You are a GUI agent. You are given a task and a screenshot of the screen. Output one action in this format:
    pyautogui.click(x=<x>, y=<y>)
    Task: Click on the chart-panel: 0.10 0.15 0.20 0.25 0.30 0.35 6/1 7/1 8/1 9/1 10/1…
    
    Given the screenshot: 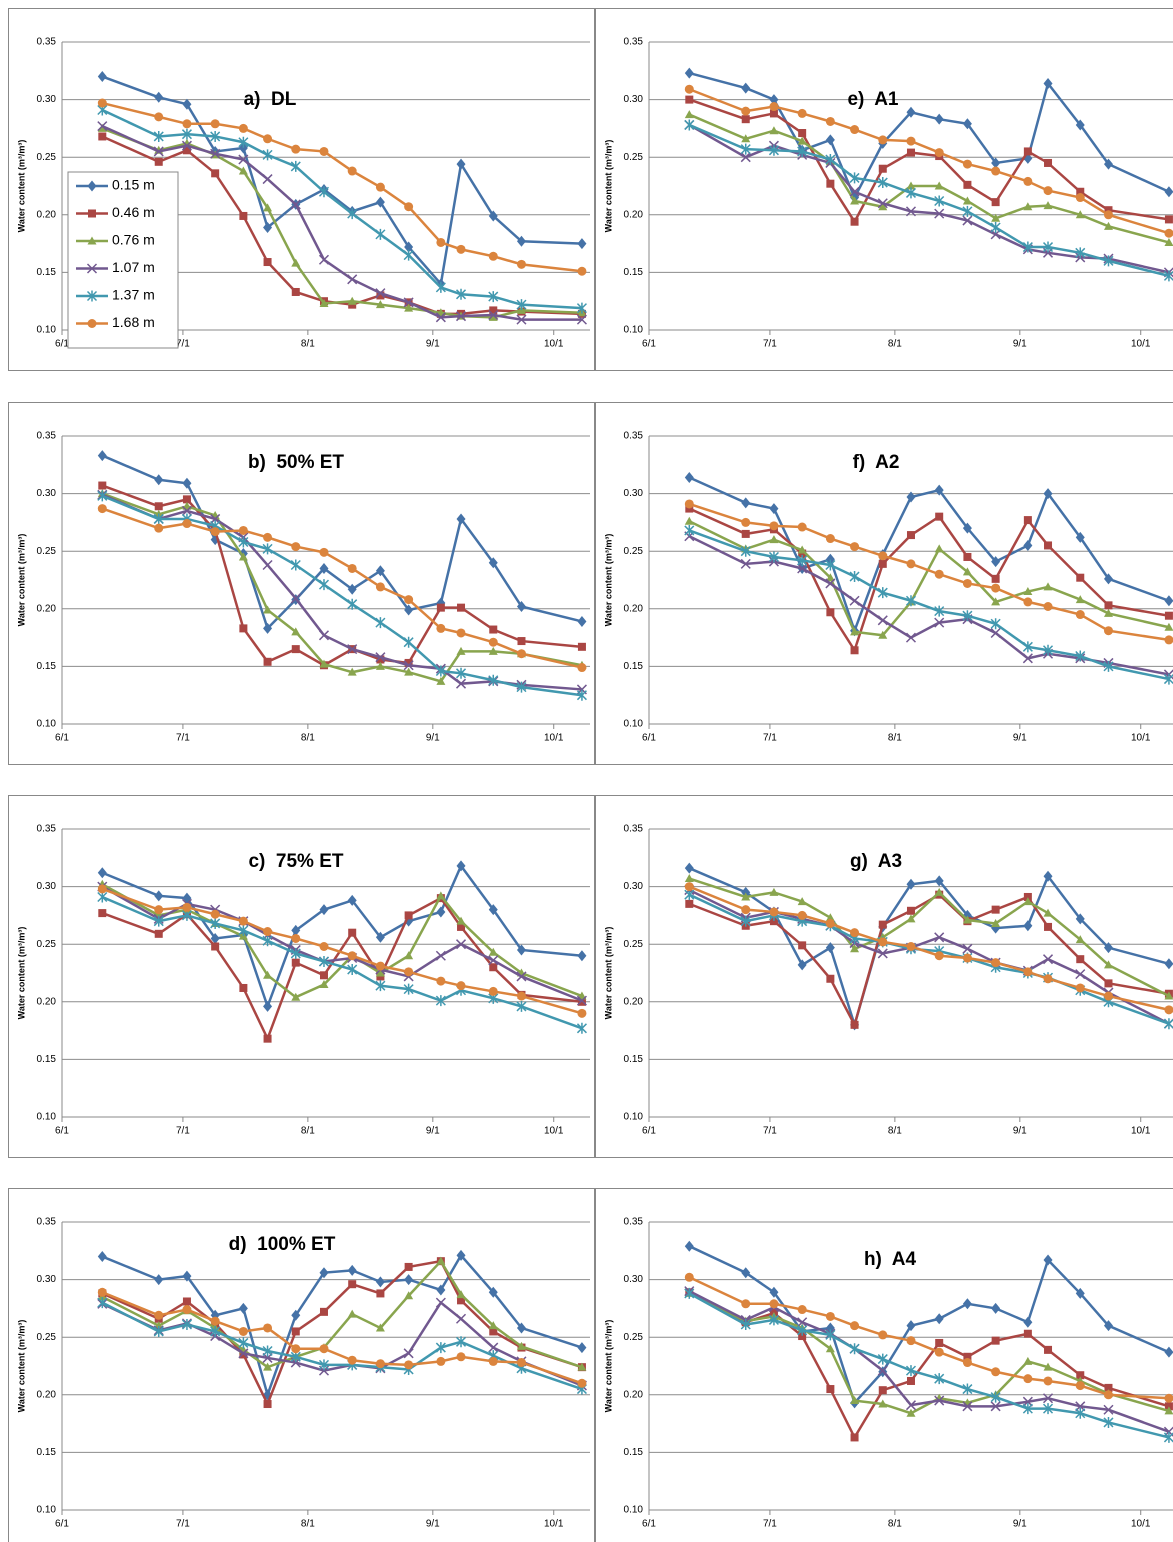 What is the action you would take?
    pyautogui.click(x=884, y=976)
    